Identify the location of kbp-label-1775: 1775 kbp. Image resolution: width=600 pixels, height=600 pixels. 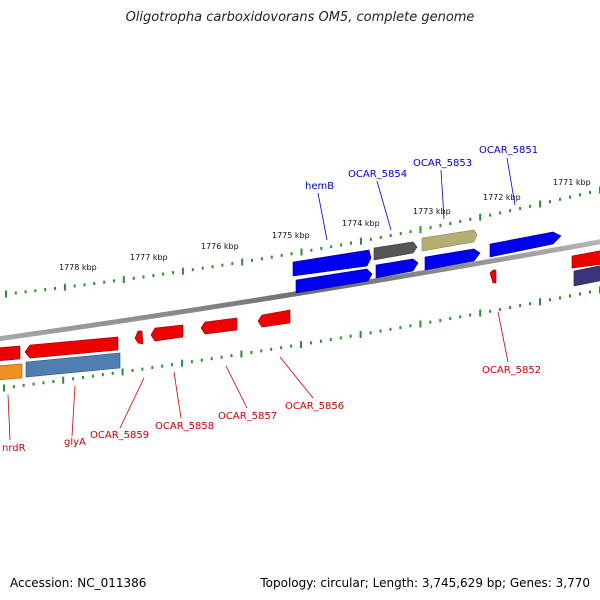
(291, 235).